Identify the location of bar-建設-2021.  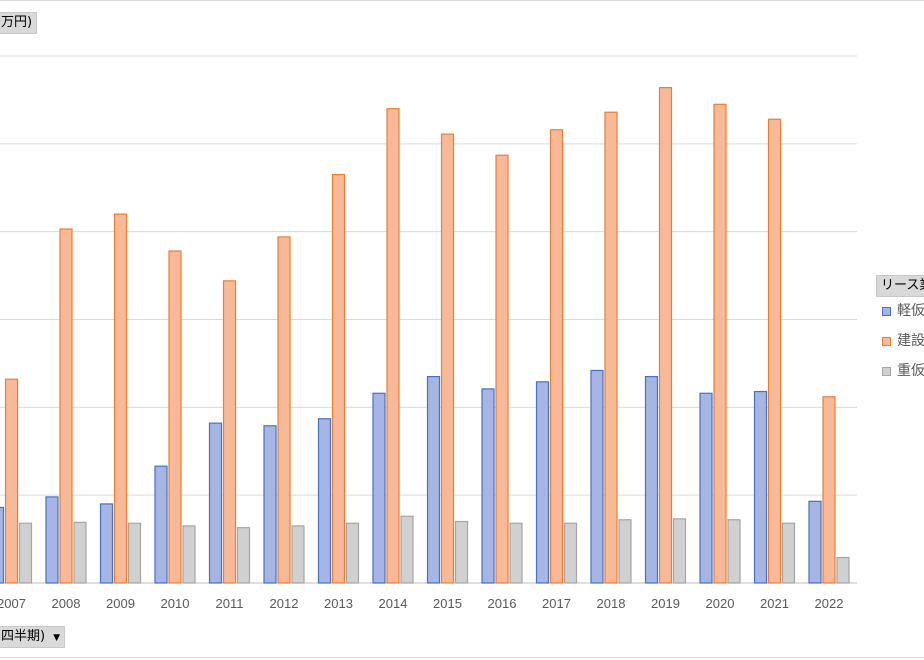
(774, 351).